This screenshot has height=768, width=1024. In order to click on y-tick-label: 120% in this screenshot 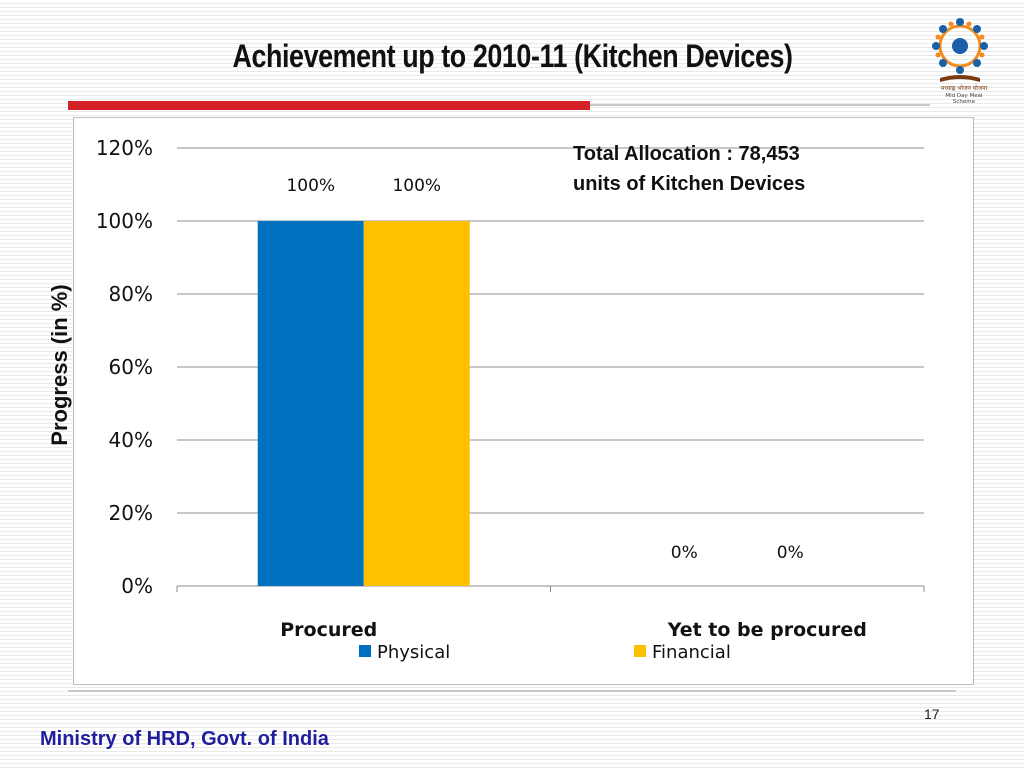, I will do `click(124, 148)`.